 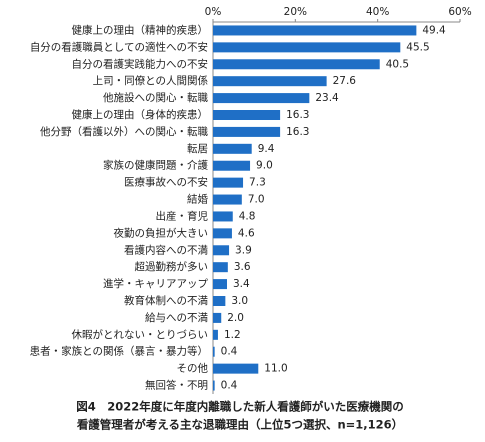 What do you see at coordinates (257, 183) in the screenshot?
I see `data-label: 7.3` at bounding box center [257, 183].